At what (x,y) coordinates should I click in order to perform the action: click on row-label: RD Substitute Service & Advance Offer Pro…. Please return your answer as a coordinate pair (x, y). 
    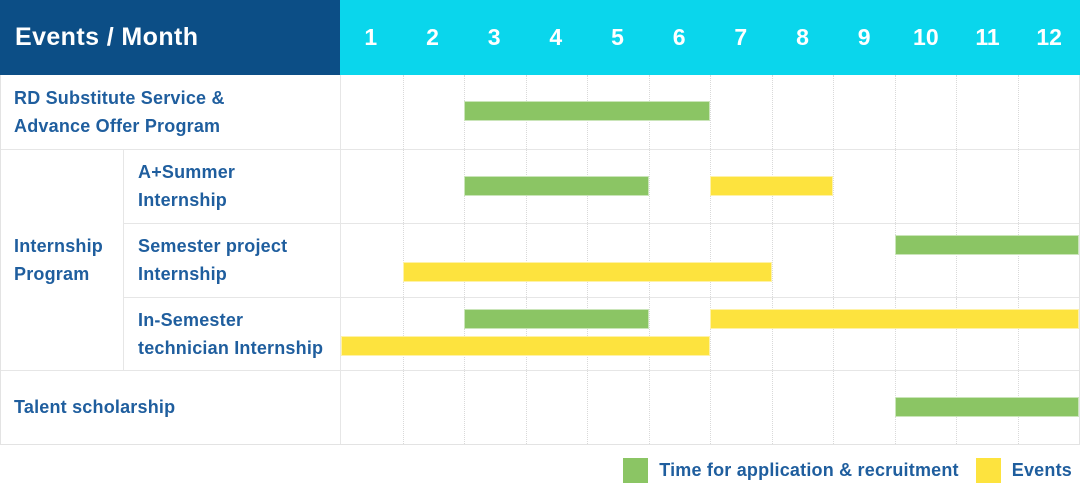
    Looking at the image, I should click on (119, 111).